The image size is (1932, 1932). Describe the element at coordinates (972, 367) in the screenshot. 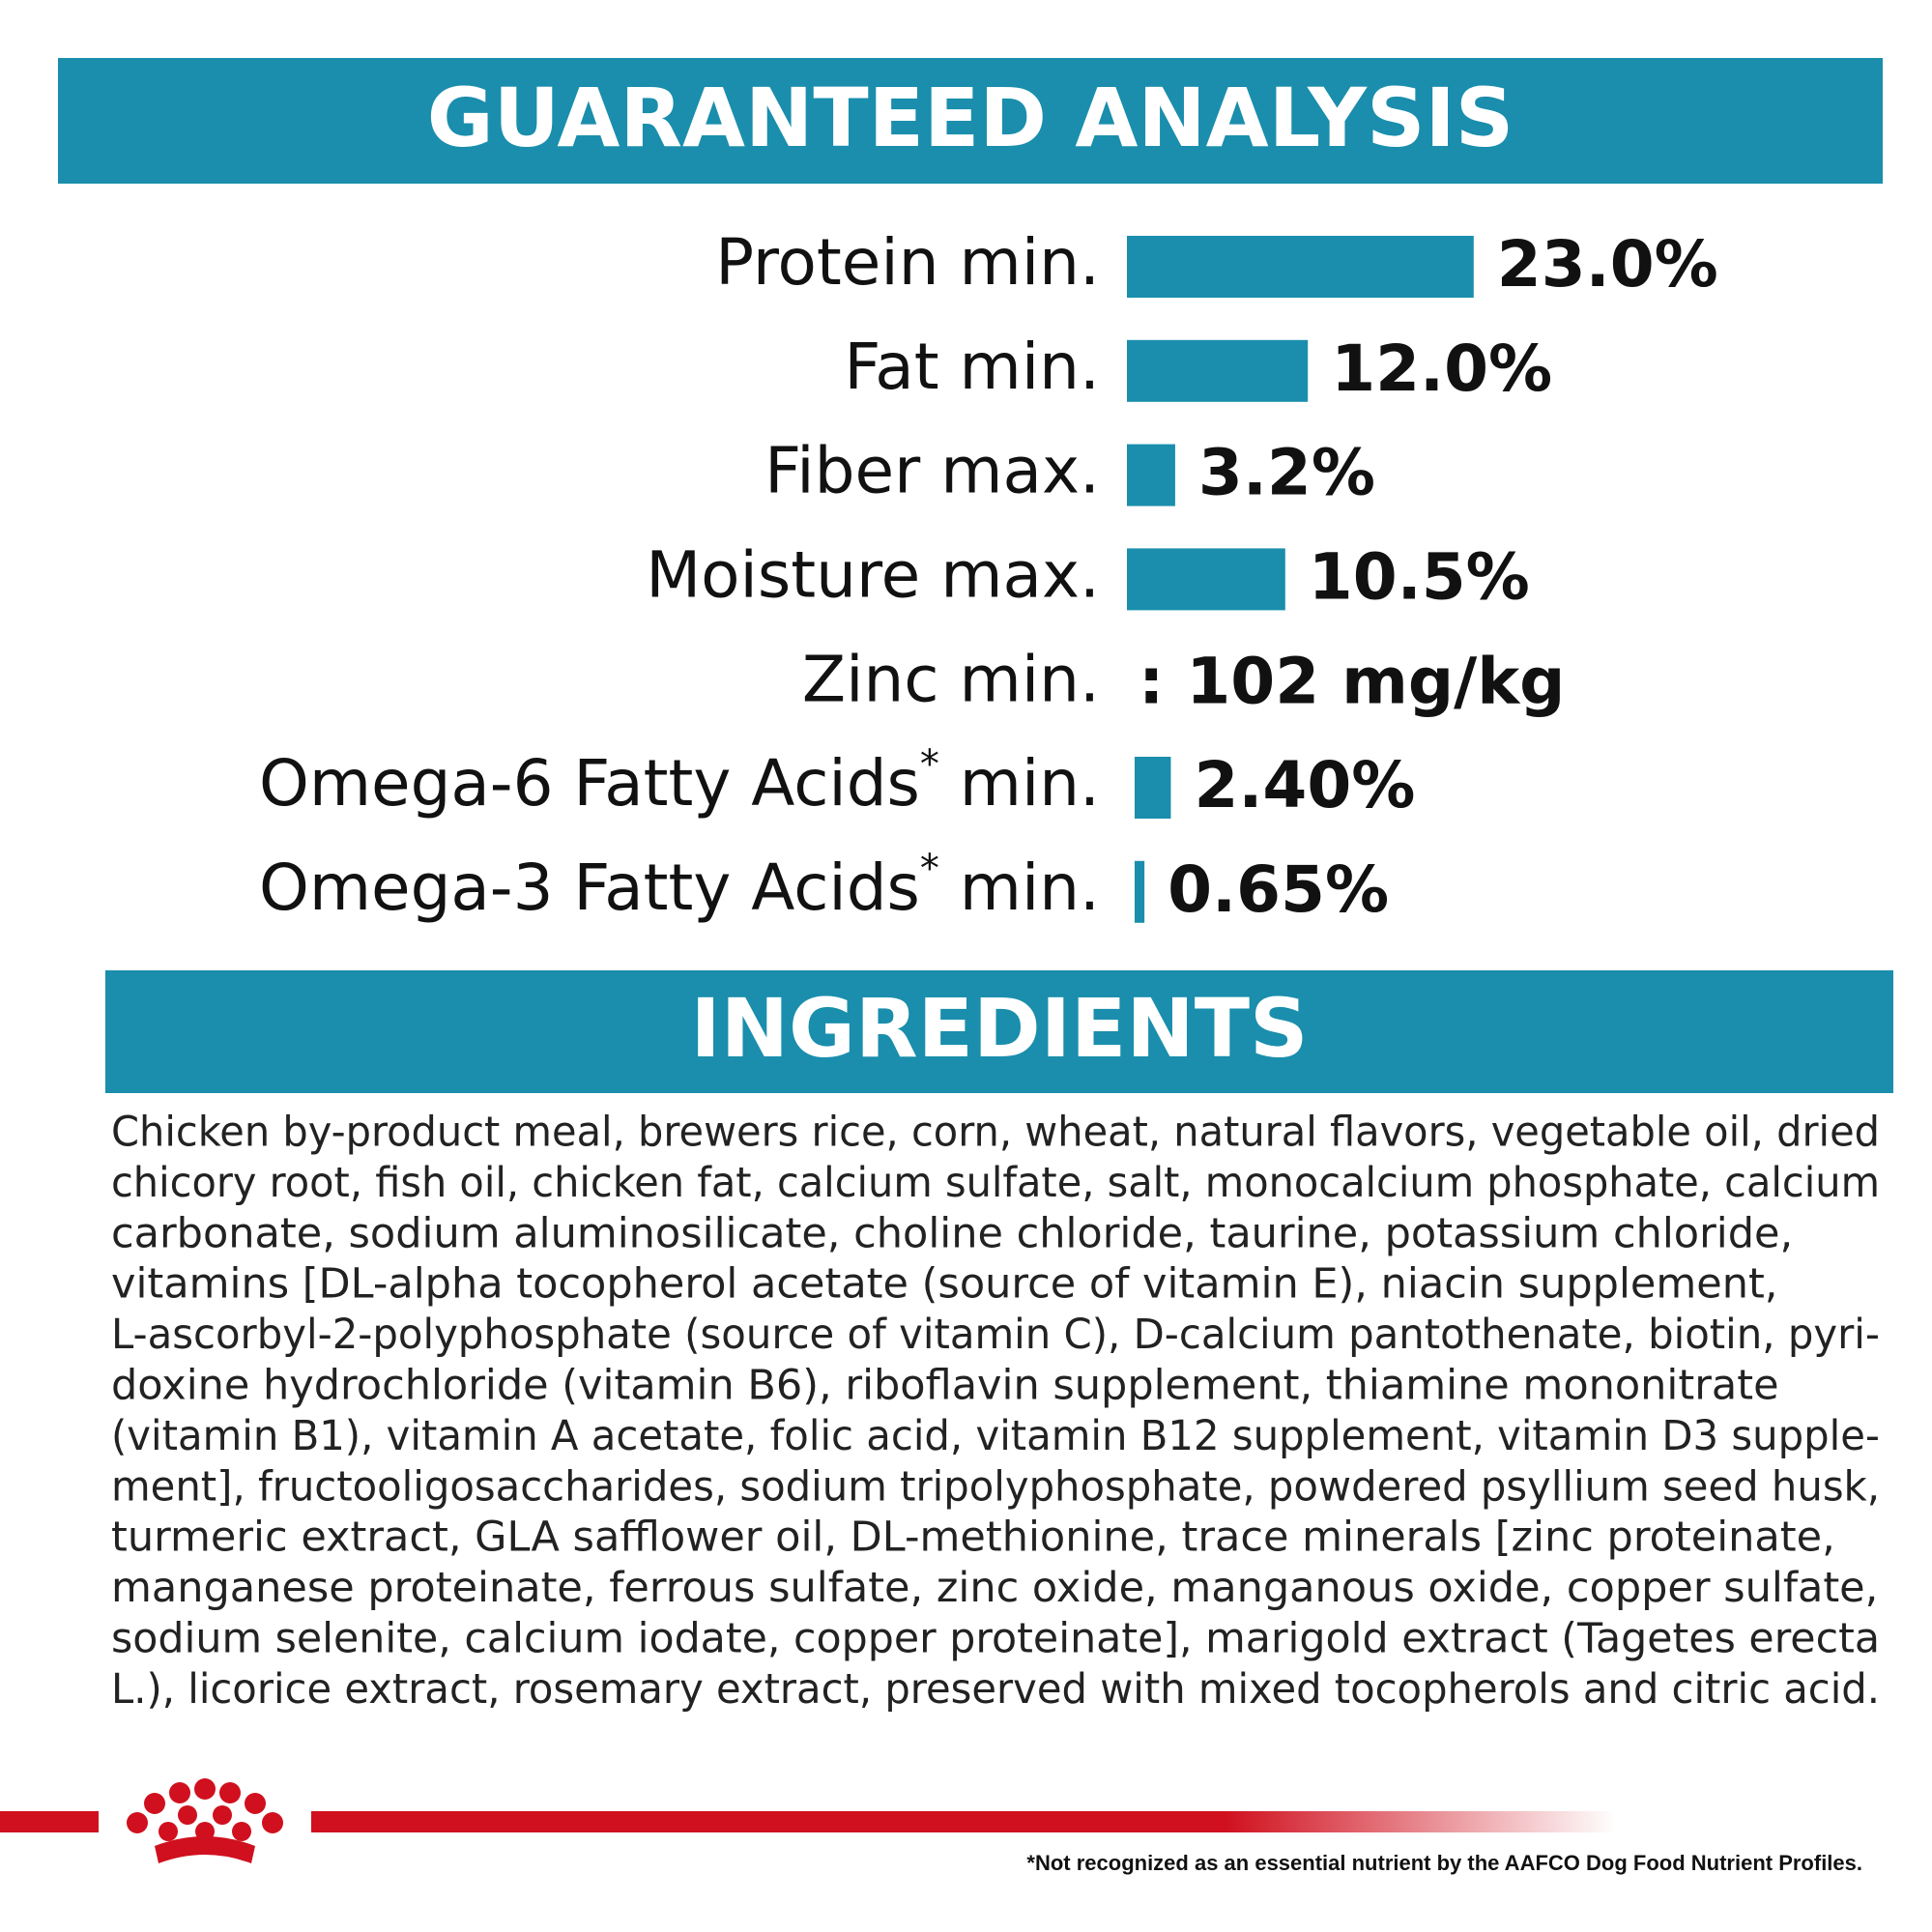

I see `category-label: Fat min.` at that location.